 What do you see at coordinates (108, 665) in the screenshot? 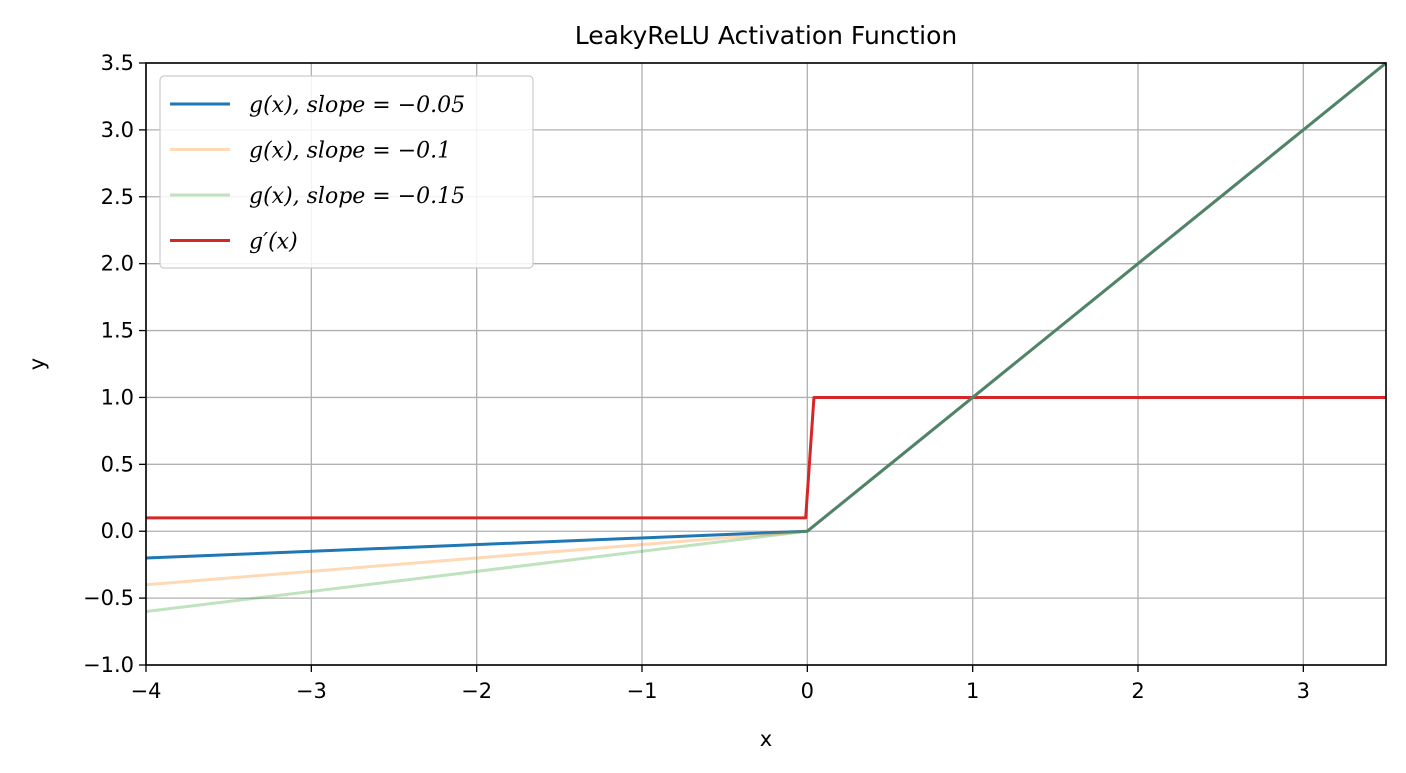
I see `y-tick-label: −1.0` at bounding box center [108, 665].